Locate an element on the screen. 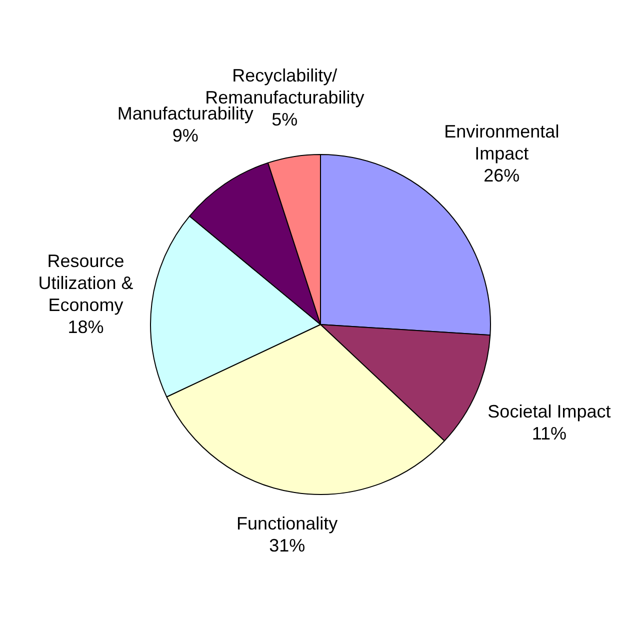  data-label: 11% is located at coordinates (549, 433).